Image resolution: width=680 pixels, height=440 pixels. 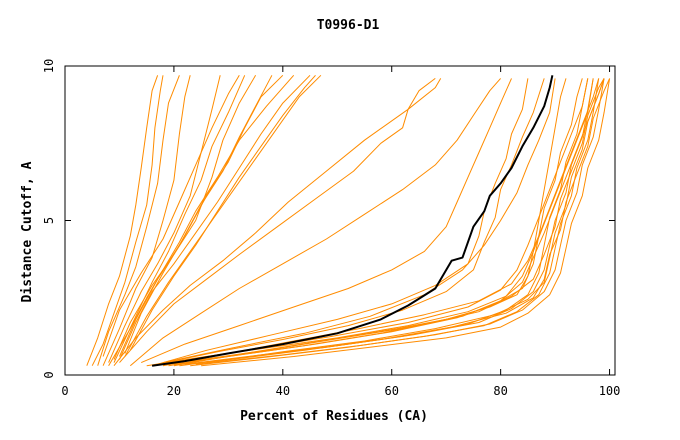 I want to click on series-line-m4, so click(x=146, y=220).